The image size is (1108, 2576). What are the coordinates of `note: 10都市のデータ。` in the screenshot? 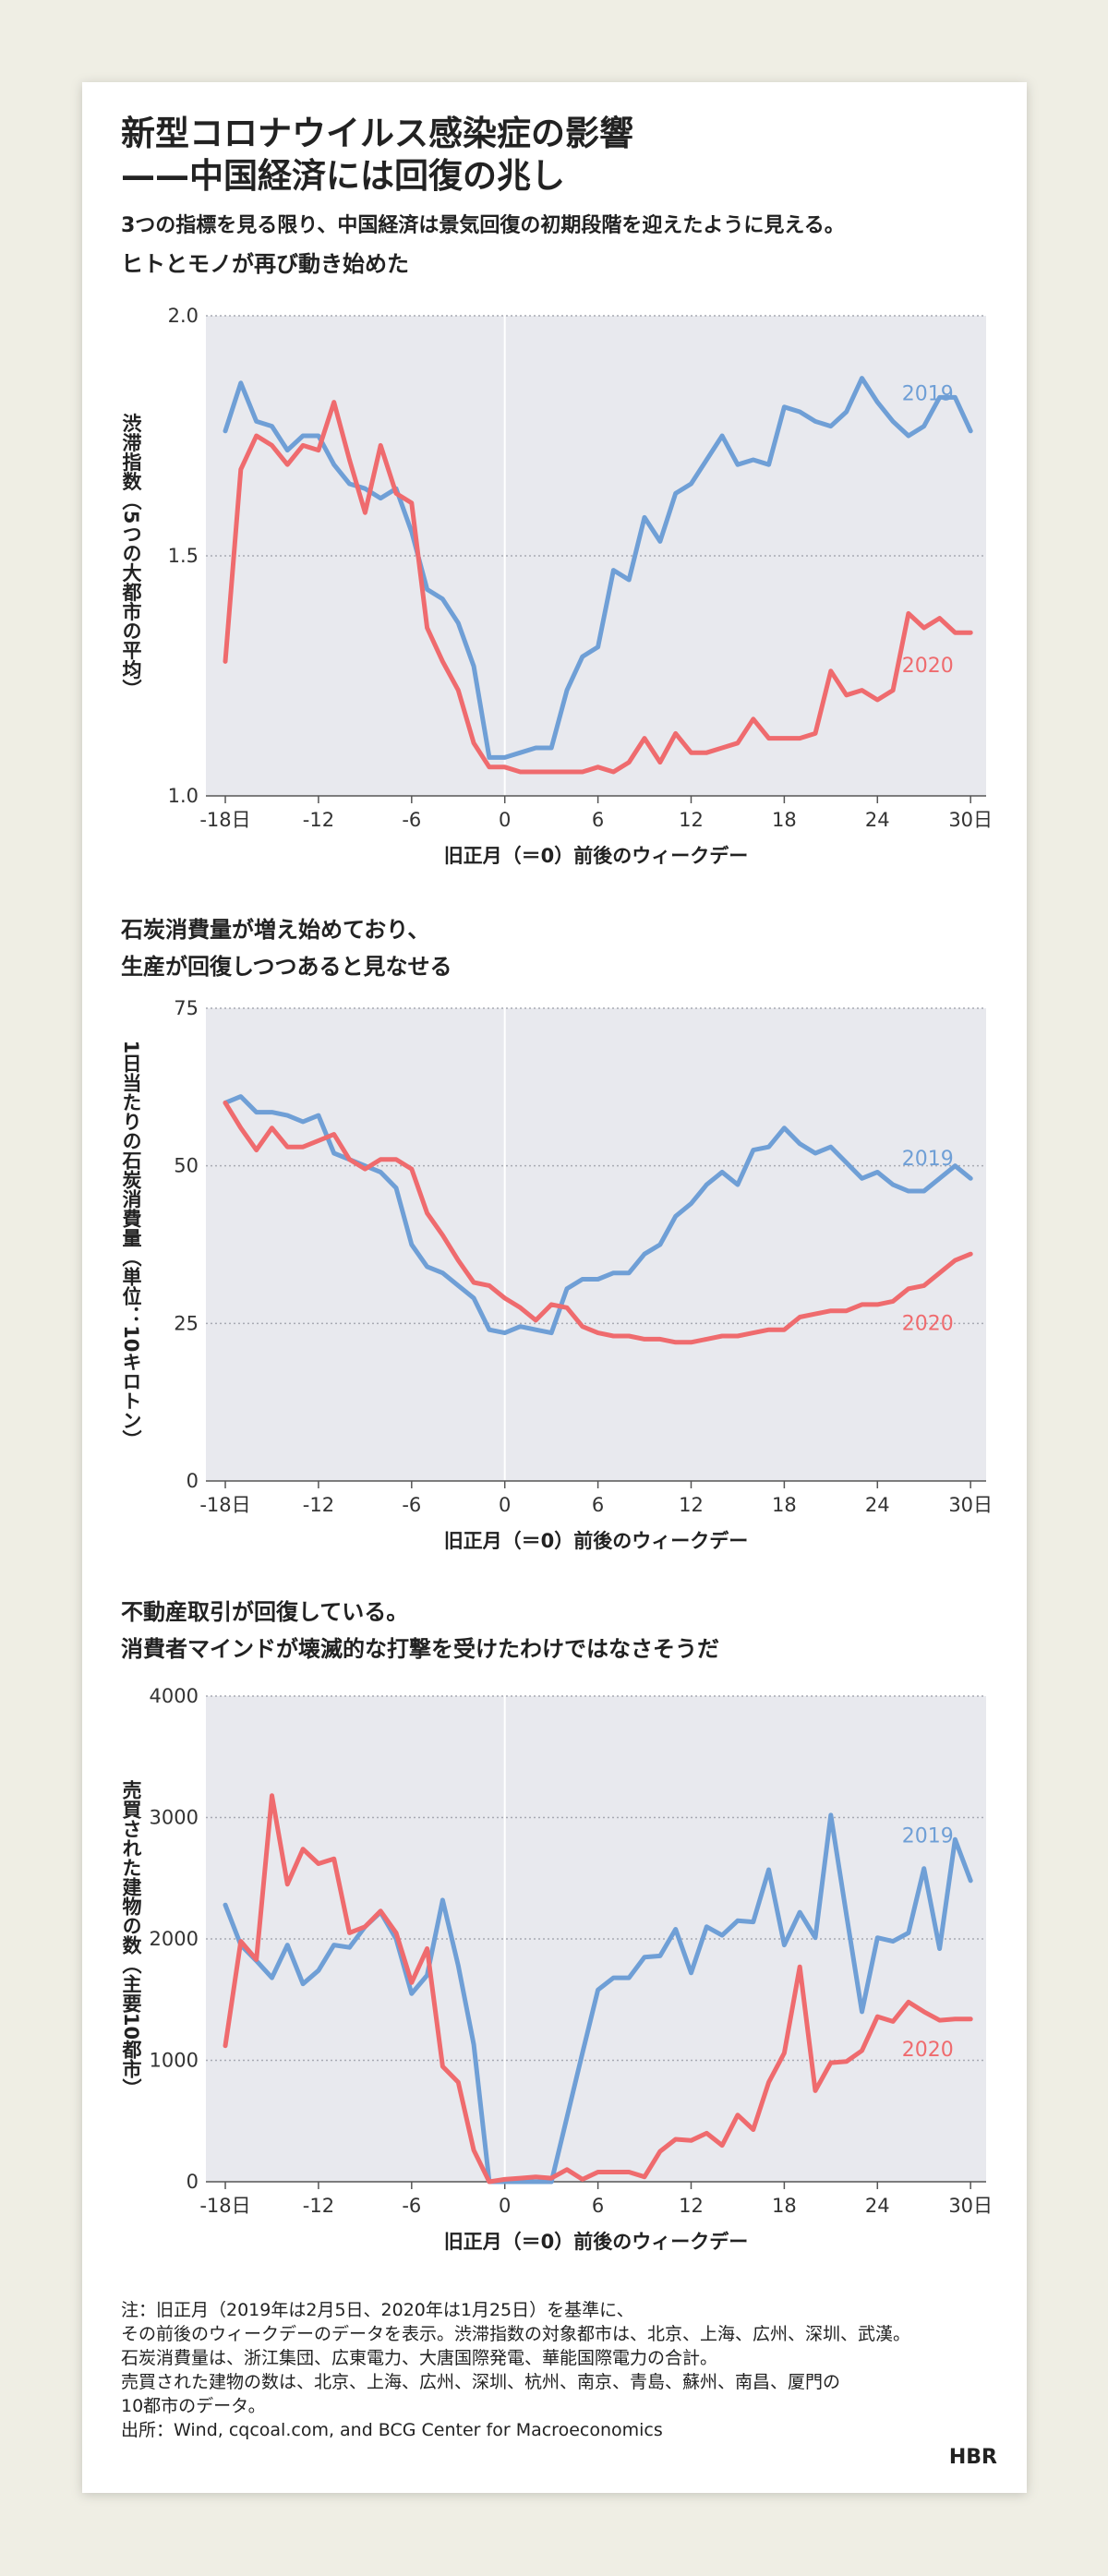 It's located at (194, 2406).